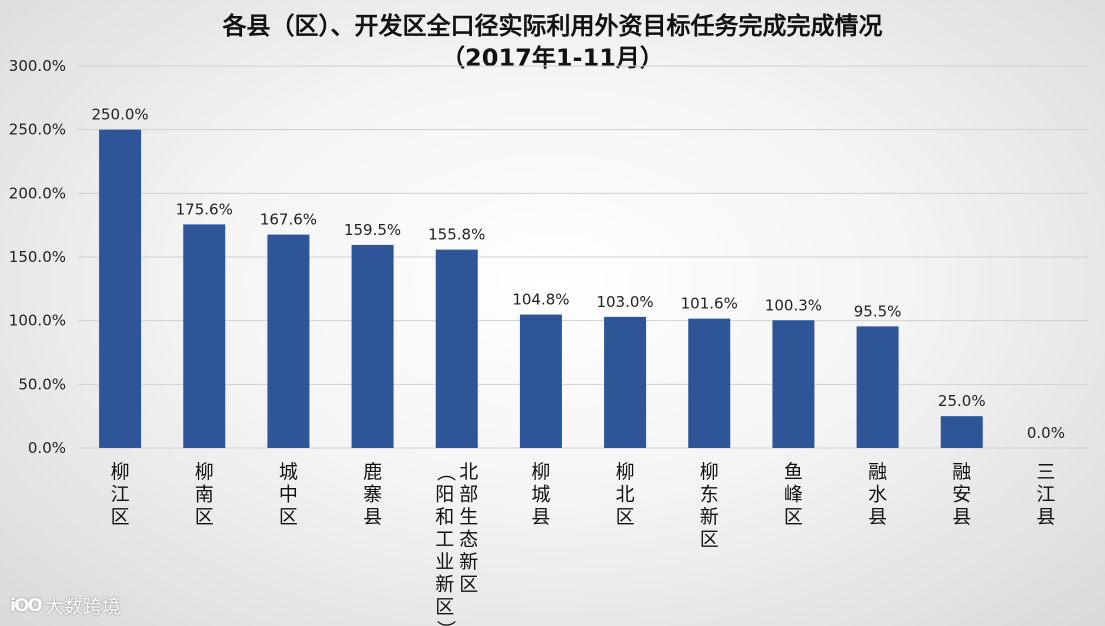 The image size is (1105, 626). Describe the element at coordinates (877, 495) in the screenshot. I see `x-tick-label: 水` at that location.